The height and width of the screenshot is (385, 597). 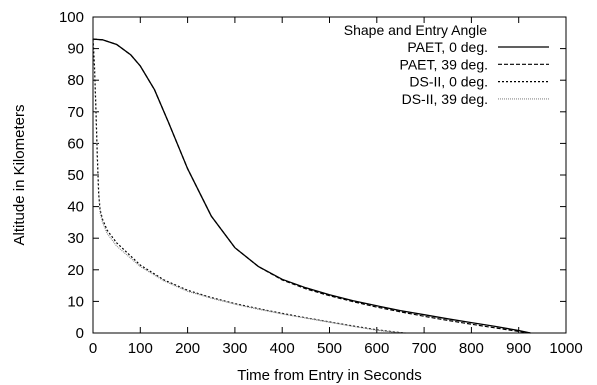 I want to click on y-tick-label: 60, so click(x=75, y=143).